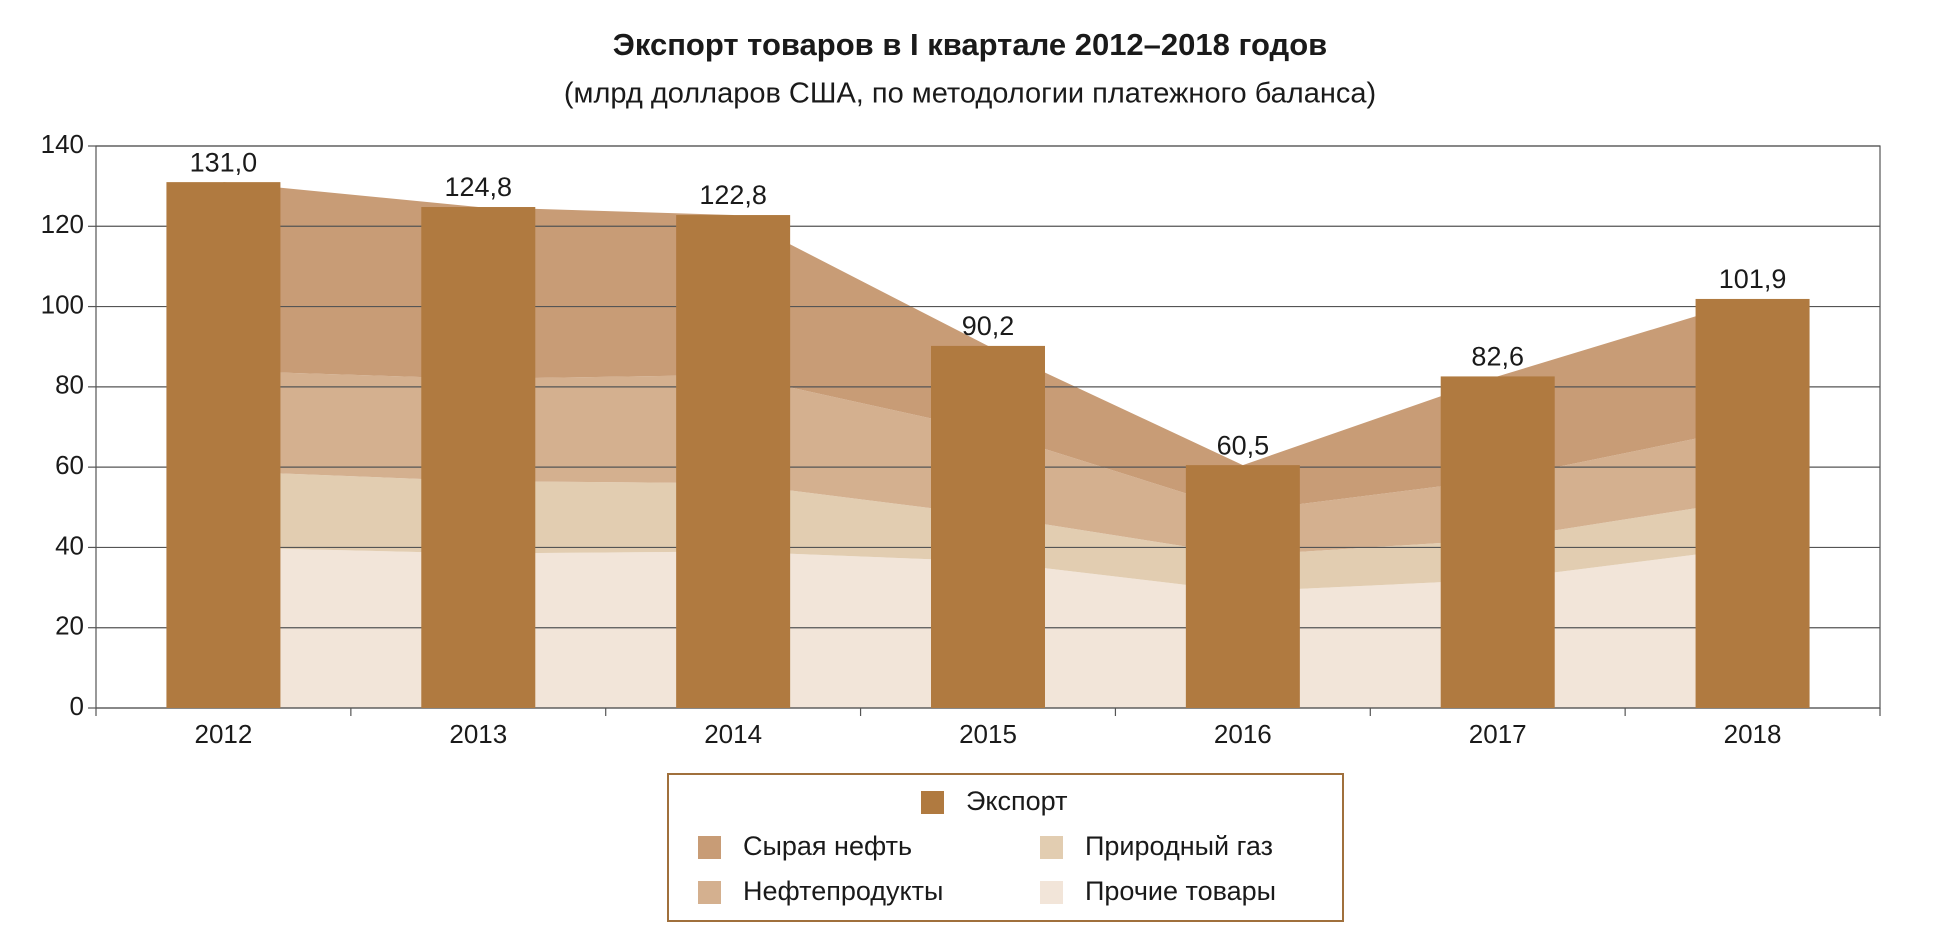 The width and height of the screenshot is (1940, 938). Describe the element at coordinates (733, 195) in the screenshot. I see `value-label: 122,8` at that location.